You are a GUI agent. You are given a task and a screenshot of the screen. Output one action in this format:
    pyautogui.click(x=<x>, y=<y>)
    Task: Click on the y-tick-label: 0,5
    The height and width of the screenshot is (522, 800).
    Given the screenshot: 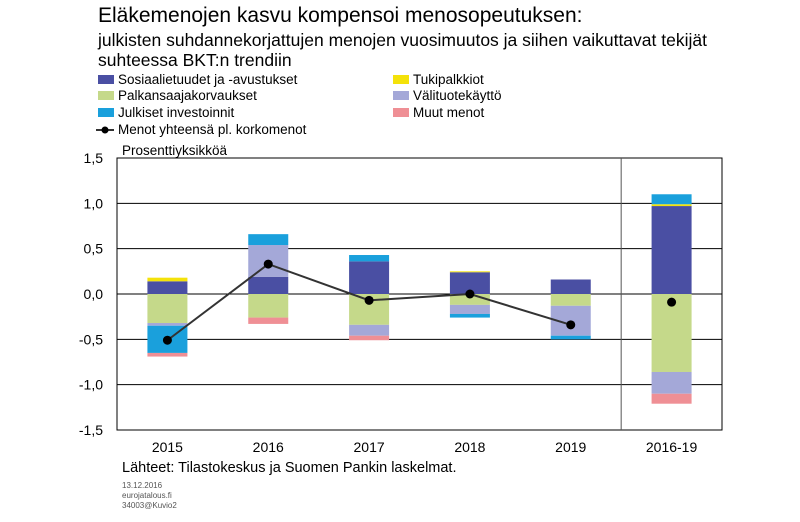 What is the action you would take?
    pyautogui.click(x=94, y=249)
    